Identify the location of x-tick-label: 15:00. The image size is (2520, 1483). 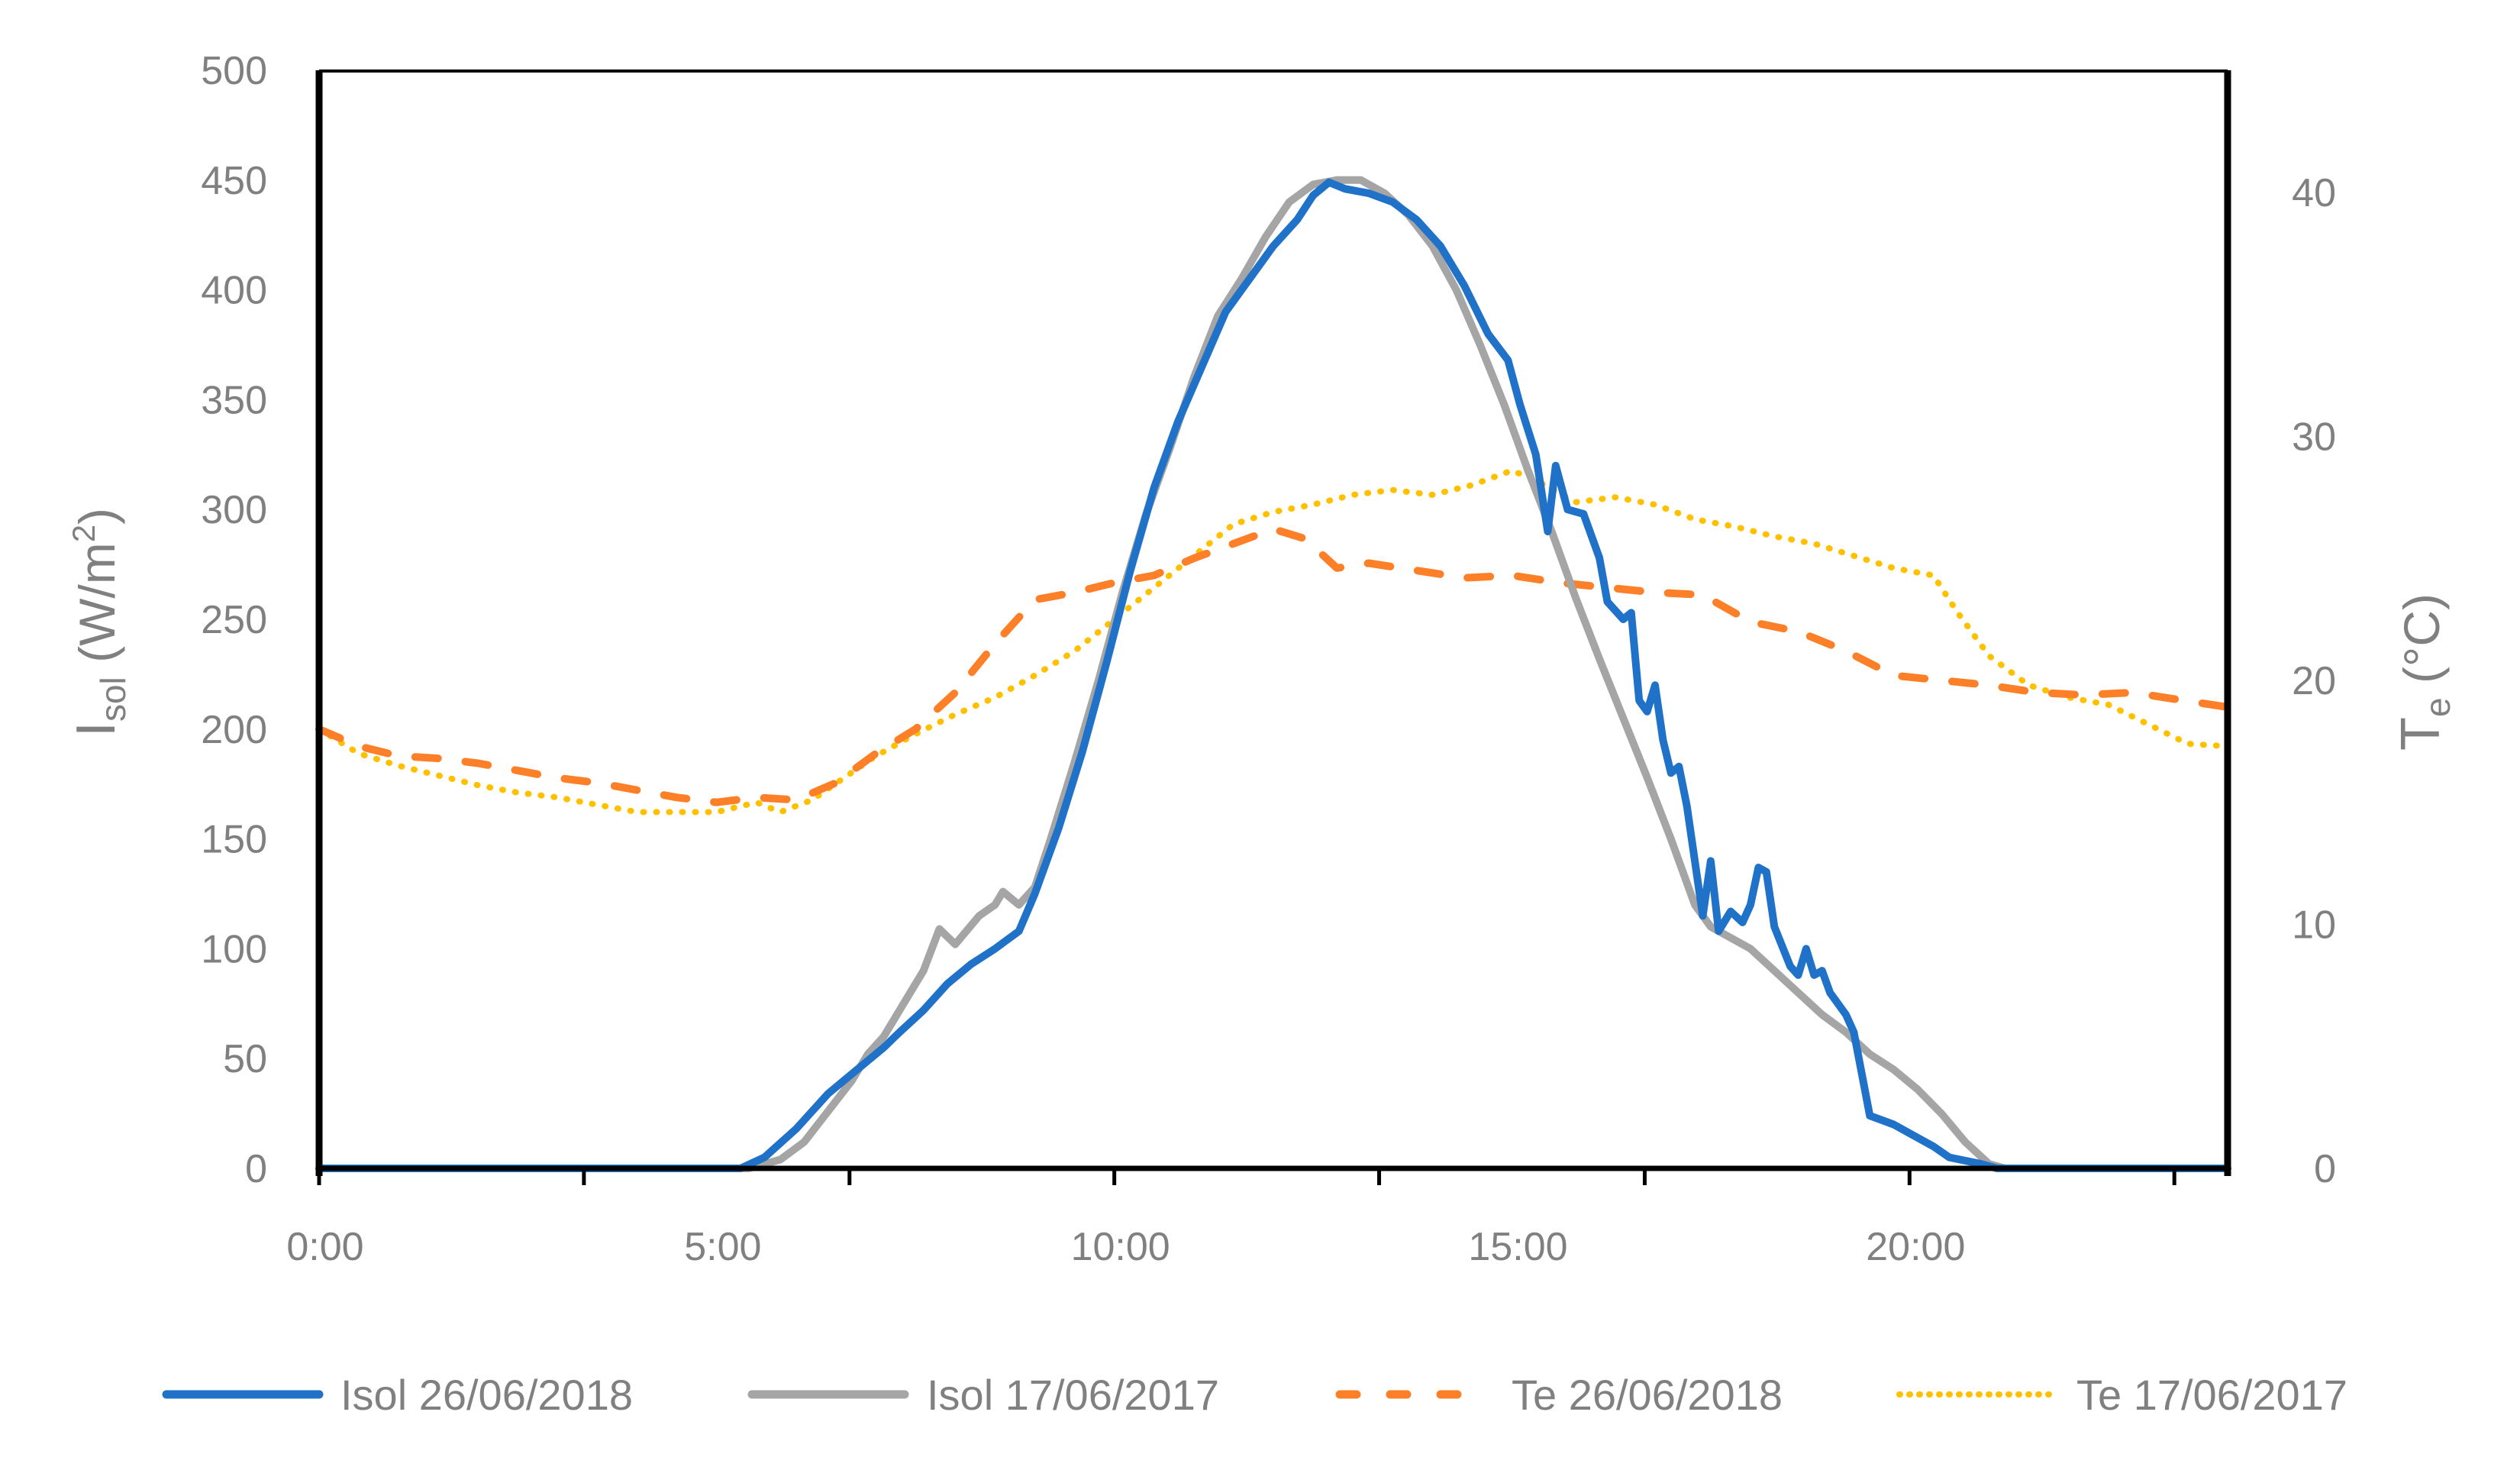
(1517, 1247).